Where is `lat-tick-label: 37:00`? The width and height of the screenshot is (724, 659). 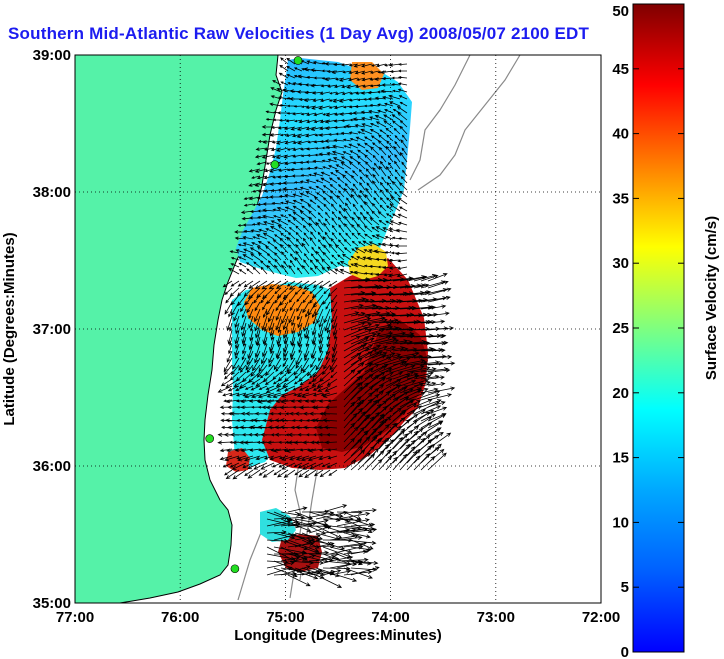
lat-tick-label: 37:00 is located at coordinates (52, 329).